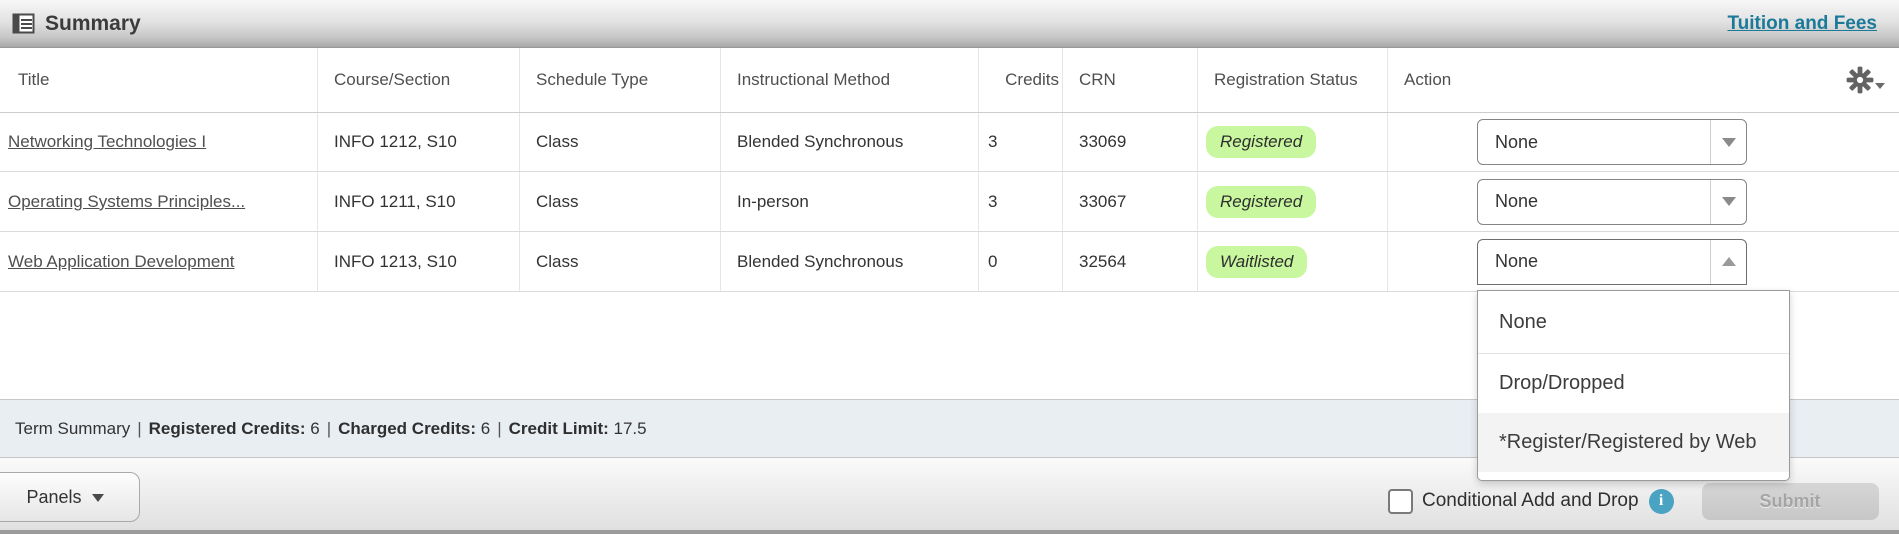 This screenshot has height=534, width=1899. I want to click on credits-cell: 0, so click(1021, 261).